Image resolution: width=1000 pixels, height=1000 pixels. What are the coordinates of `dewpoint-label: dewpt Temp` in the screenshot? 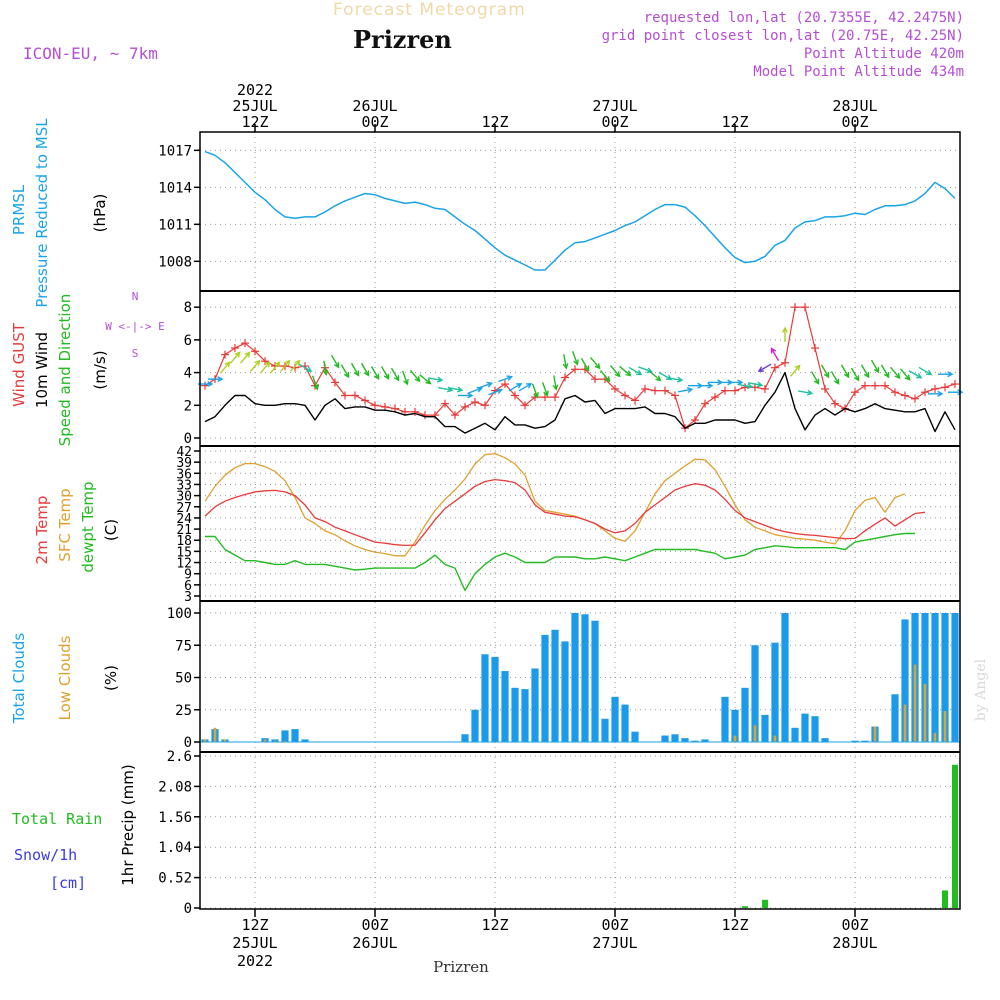 It's located at (88, 526).